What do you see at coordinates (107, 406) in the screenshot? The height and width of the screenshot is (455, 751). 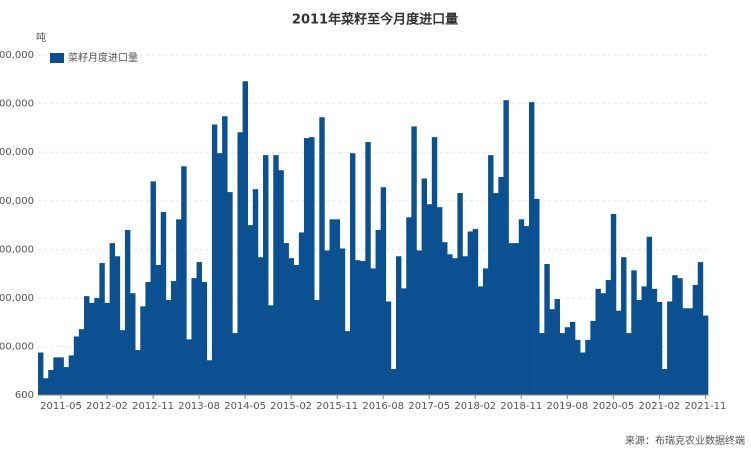 I see `x-tick-label: 2012-02` at bounding box center [107, 406].